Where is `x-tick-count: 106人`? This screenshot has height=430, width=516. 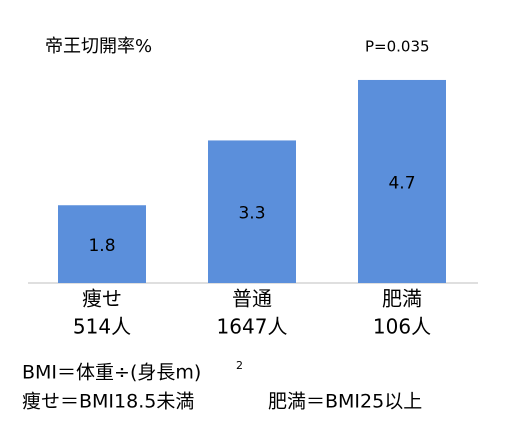
x-tick-count: 106人 is located at coordinates (402, 327).